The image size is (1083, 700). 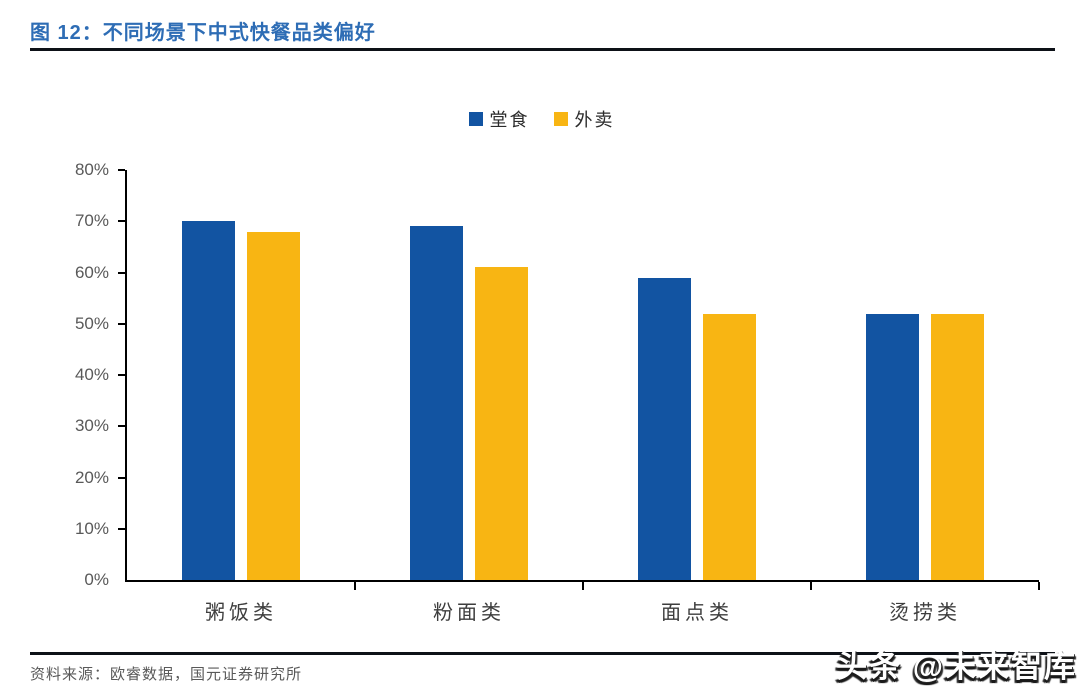 What do you see at coordinates (166, 675) in the screenshot?
I see `source-note: 资料来源：欧睿数据，国元证券研究所` at bounding box center [166, 675].